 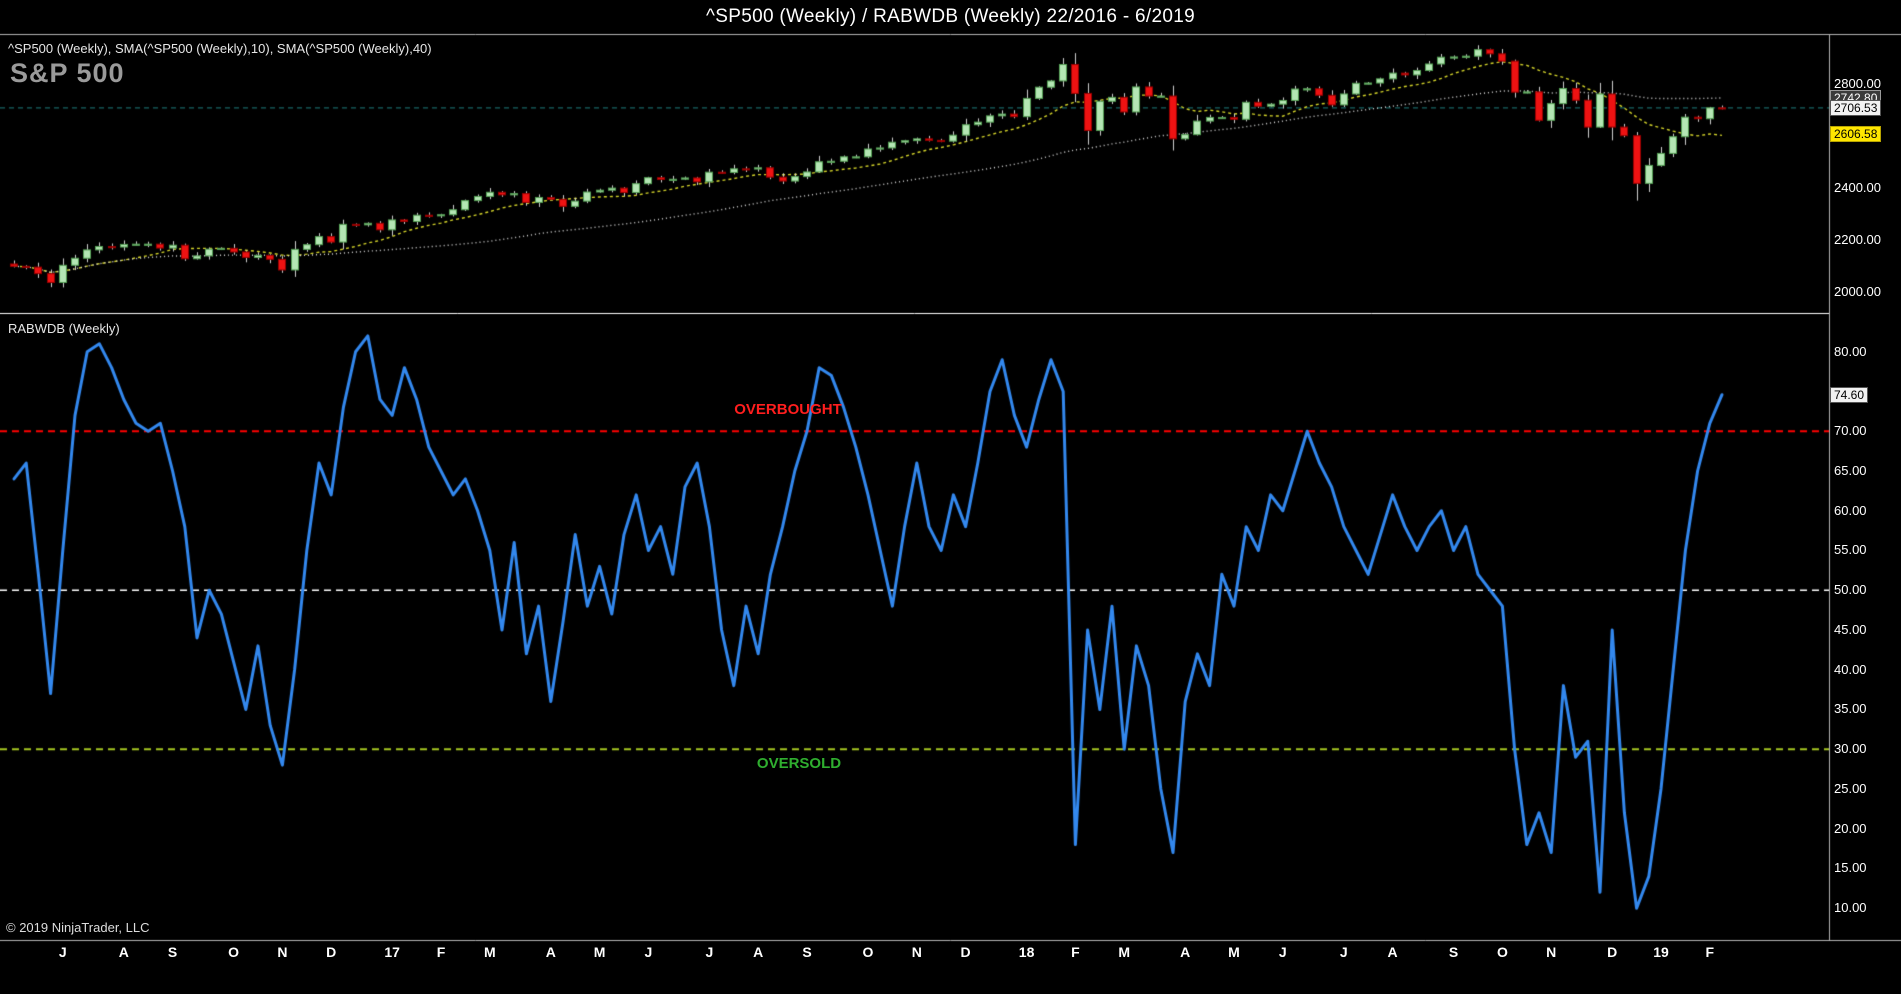 What do you see at coordinates (1849, 394) in the screenshot?
I see `indicator-value-marker: 74.60` at bounding box center [1849, 394].